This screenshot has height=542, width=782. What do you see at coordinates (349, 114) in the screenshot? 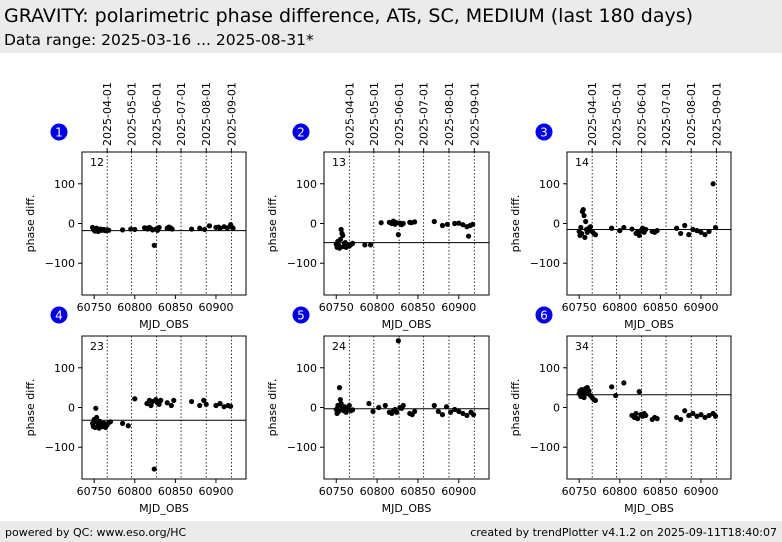
I see `top-date-label: 2025-04-01` at bounding box center [349, 114].